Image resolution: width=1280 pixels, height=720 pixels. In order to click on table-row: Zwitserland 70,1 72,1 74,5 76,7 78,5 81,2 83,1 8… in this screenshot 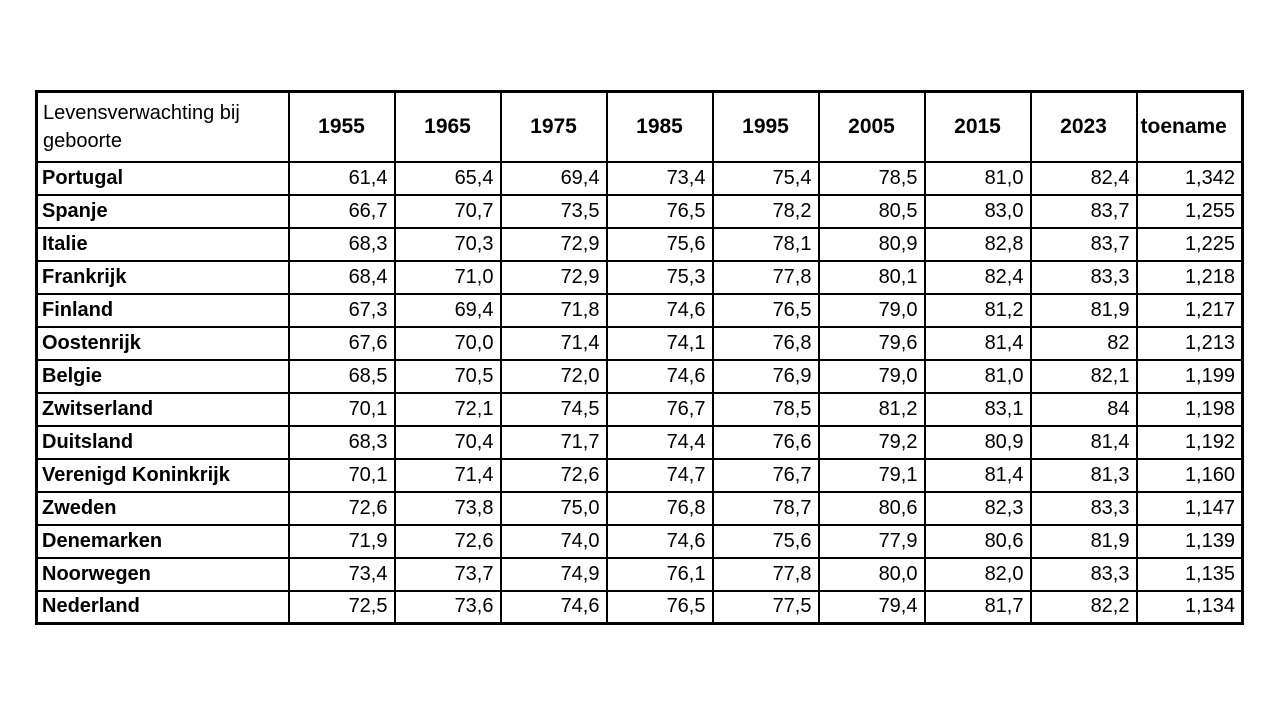, I will do `click(639, 409)`.